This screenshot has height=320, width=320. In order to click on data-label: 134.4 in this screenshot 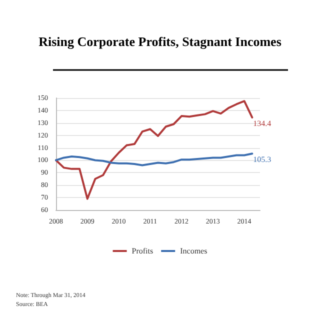, I will do `click(262, 123)`.